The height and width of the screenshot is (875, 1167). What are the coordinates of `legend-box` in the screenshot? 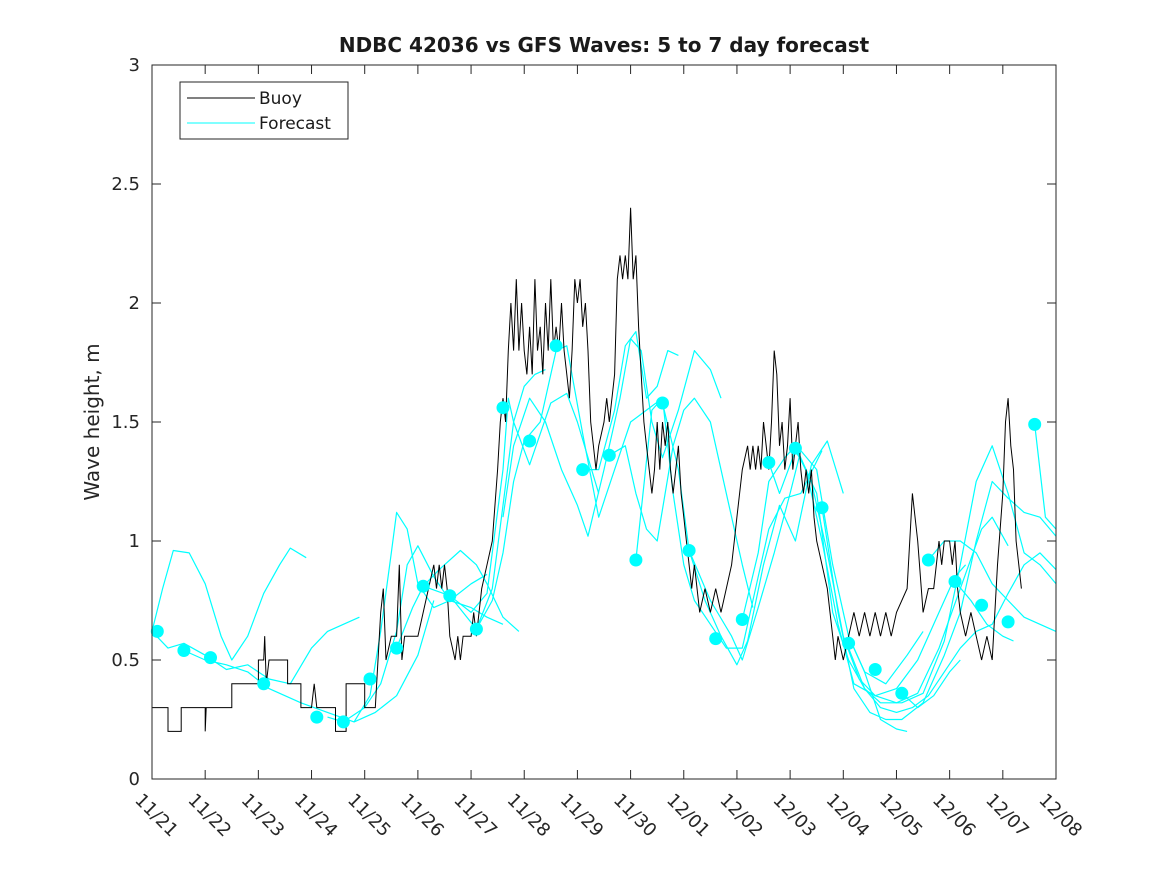 It's located at (264, 110).